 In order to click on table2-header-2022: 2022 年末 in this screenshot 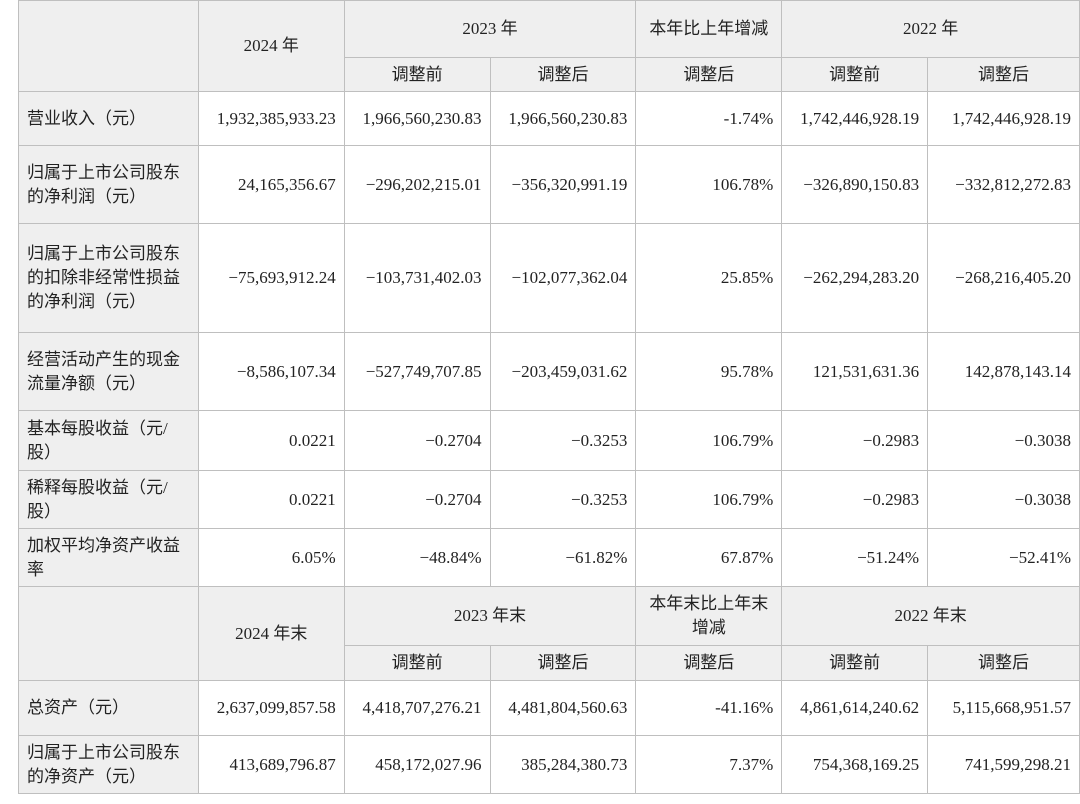, I will do `click(930, 616)`.